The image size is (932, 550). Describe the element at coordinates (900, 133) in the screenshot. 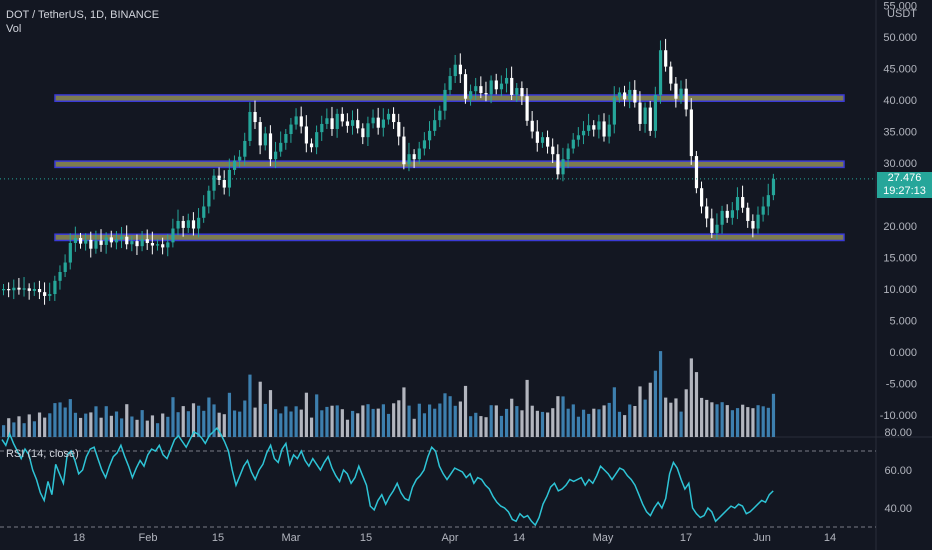

I see `y-tick-label: 35.000` at that location.